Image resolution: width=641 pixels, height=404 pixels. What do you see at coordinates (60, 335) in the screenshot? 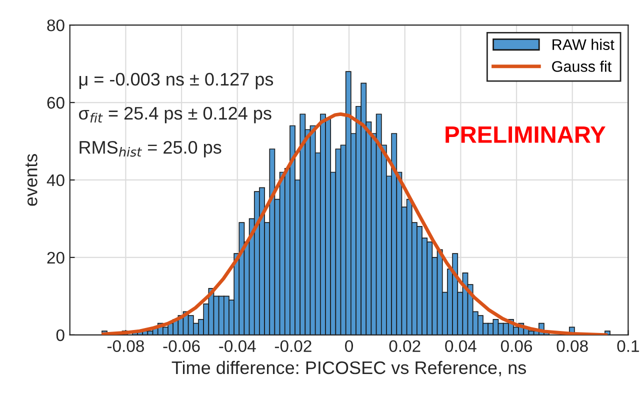
I see `y-tick-label: 0` at bounding box center [60, 335].